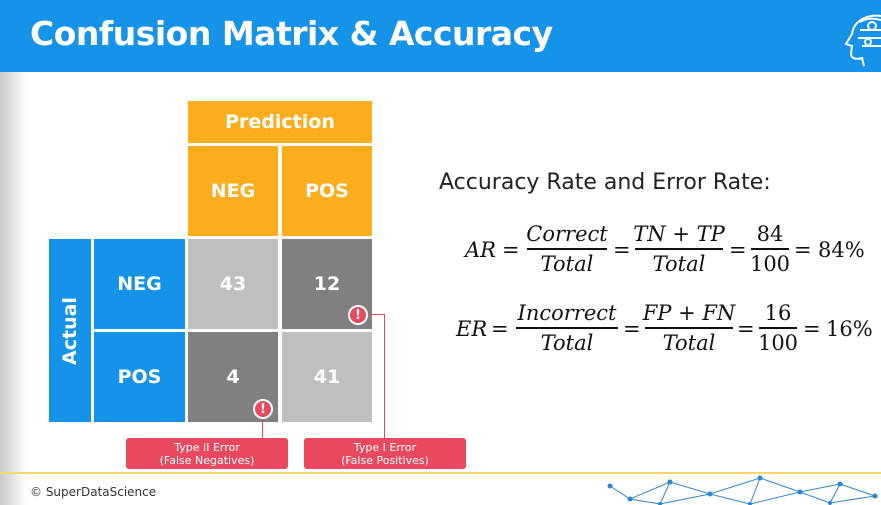 The height and width of the screenshot is (505, 881). Describe the element at coordinates (778, 313) in the screenshot. I see `er-f3-numerator: 16` at that location.